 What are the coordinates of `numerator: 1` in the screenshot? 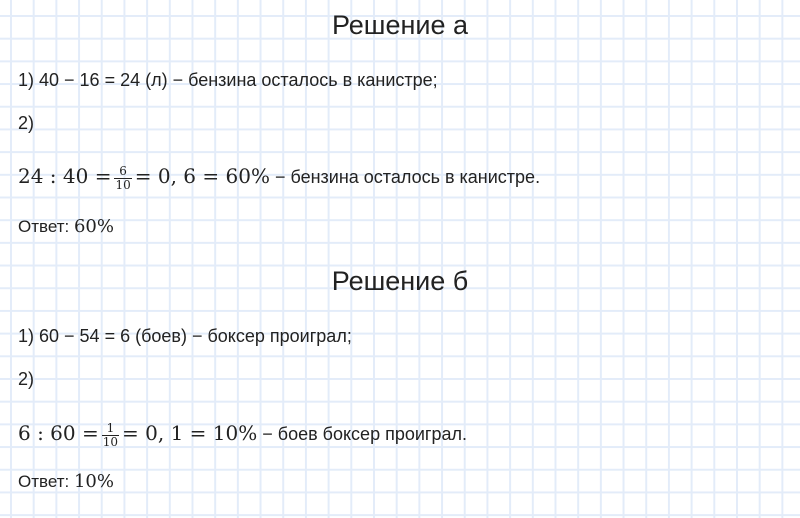 It's located at (110, 428).